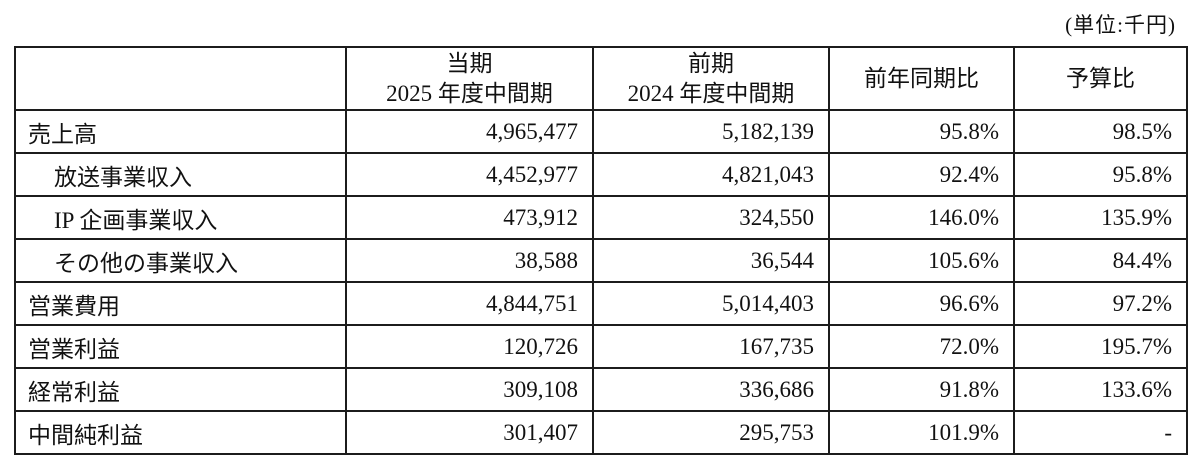 The width and height of the screenshot is (1200, 466). What do you see at coordinates (180, 389) in the screenshot?
I see `row-label: 経常利益` at bounding box center [180, 389].